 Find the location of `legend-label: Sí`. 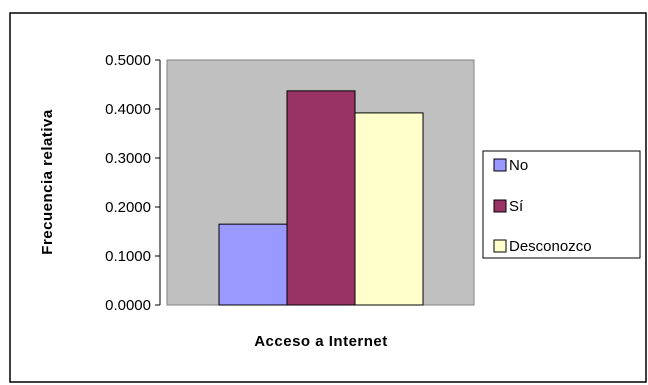

legend-label: Sí is located at coordinates (516, 206).